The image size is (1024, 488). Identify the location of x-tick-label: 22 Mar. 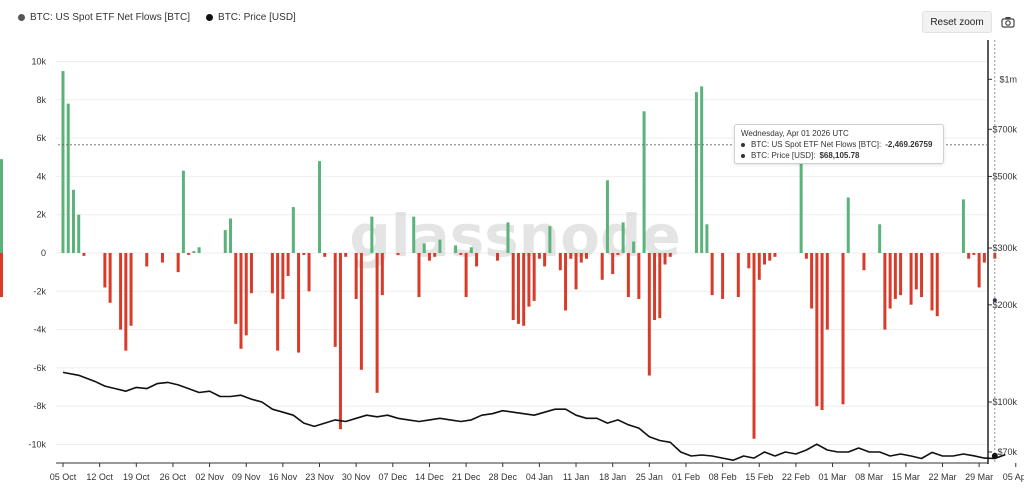
(942, 477).